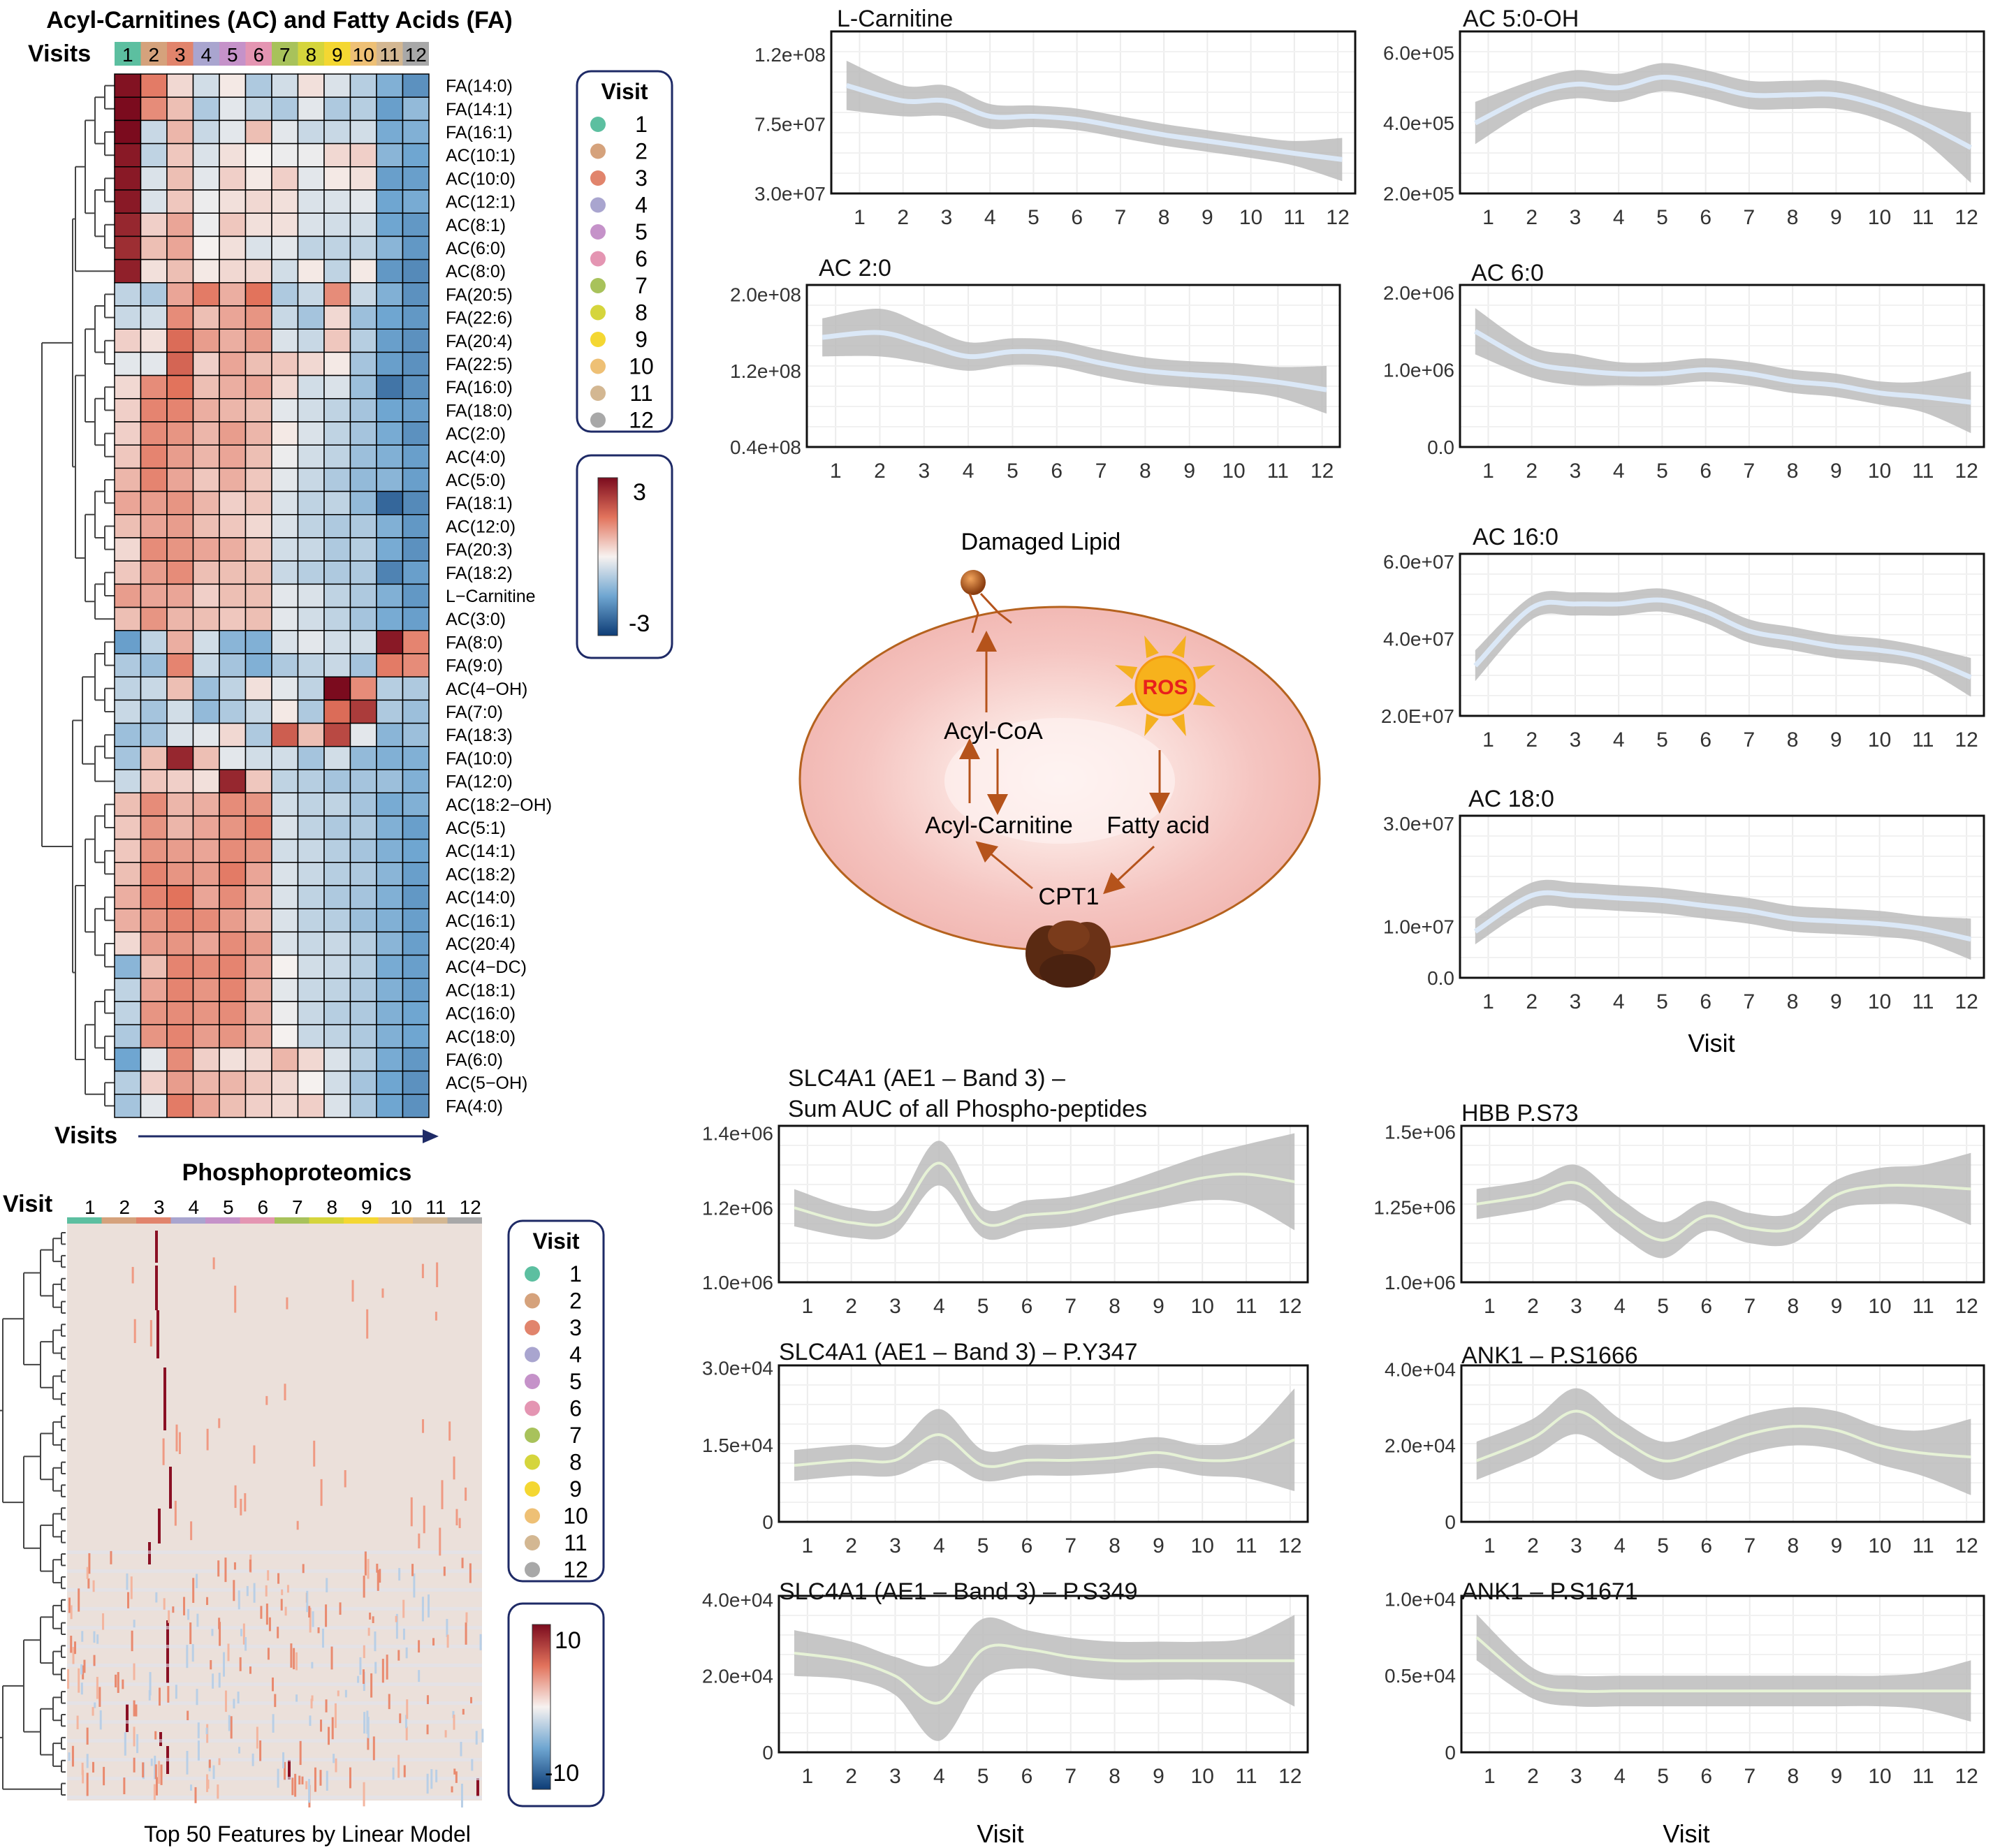 The height and width of the screenshot is (1848, 1993). I want to click on y-tick-label: 4.0e+07, so click(1419, 639).